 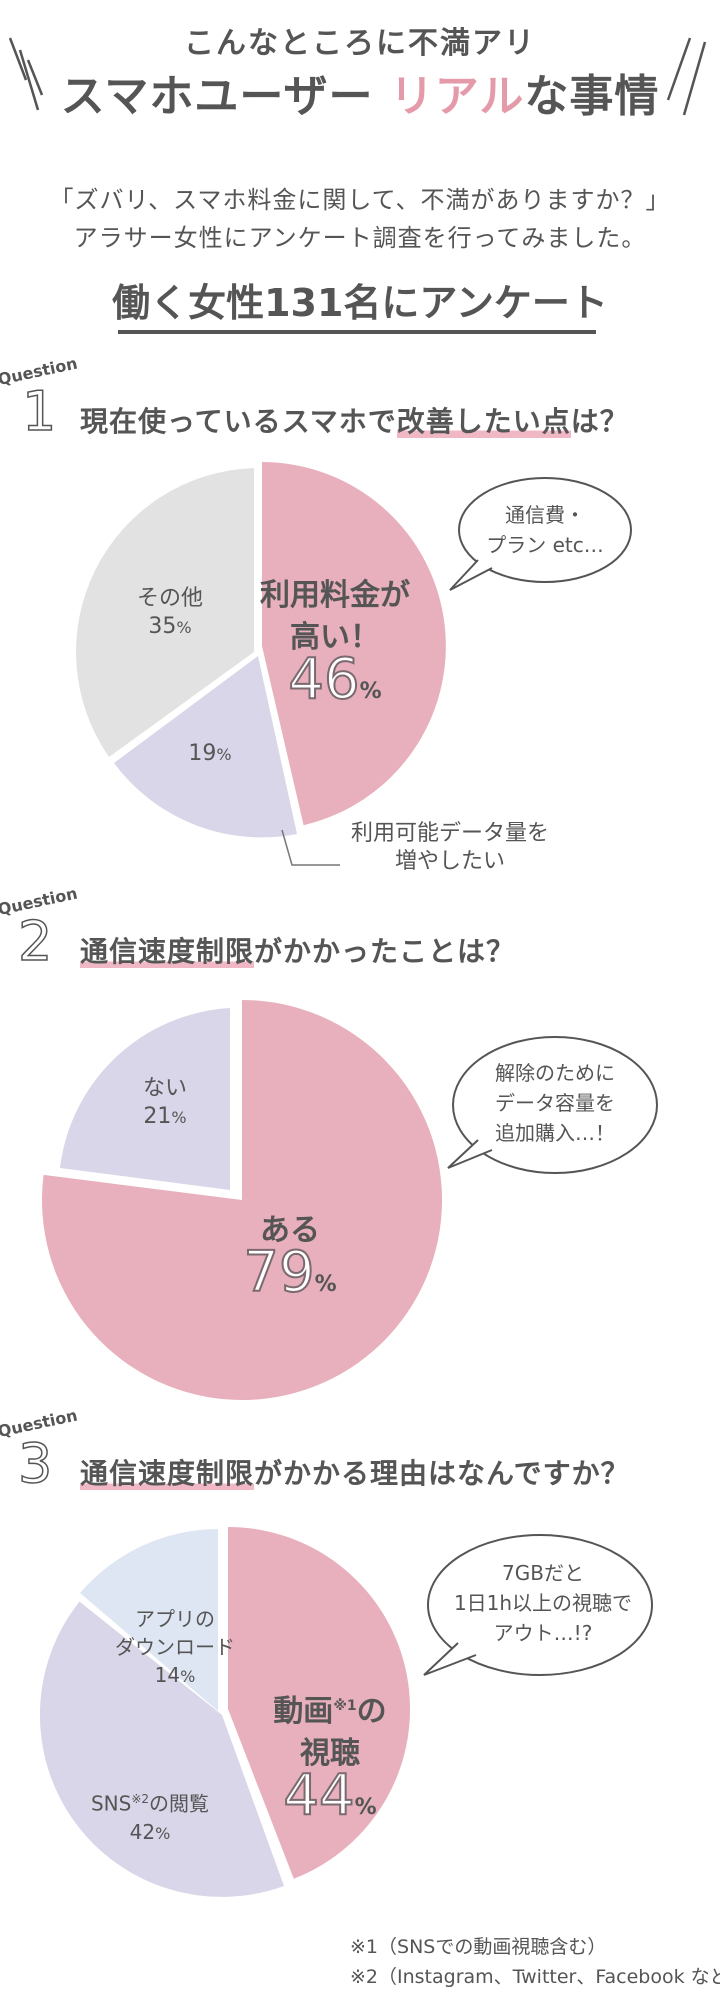 What do you see at coordinates (35, 1463) in the screenshot?
I see `question-number-3: 3` at bounding box center [35, 1463].